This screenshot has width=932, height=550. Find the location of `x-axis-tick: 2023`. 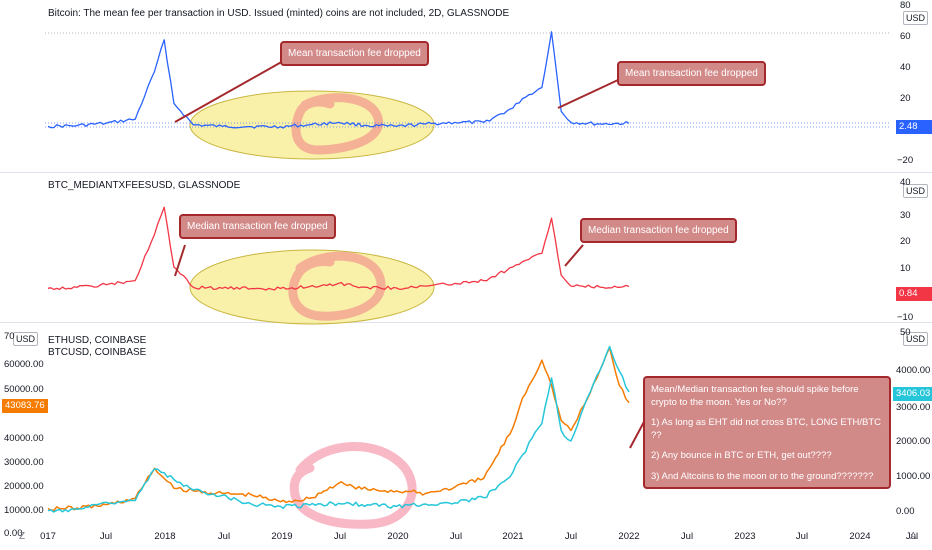

x-axis-tick: 2023 is located at coordinates (745, 536).